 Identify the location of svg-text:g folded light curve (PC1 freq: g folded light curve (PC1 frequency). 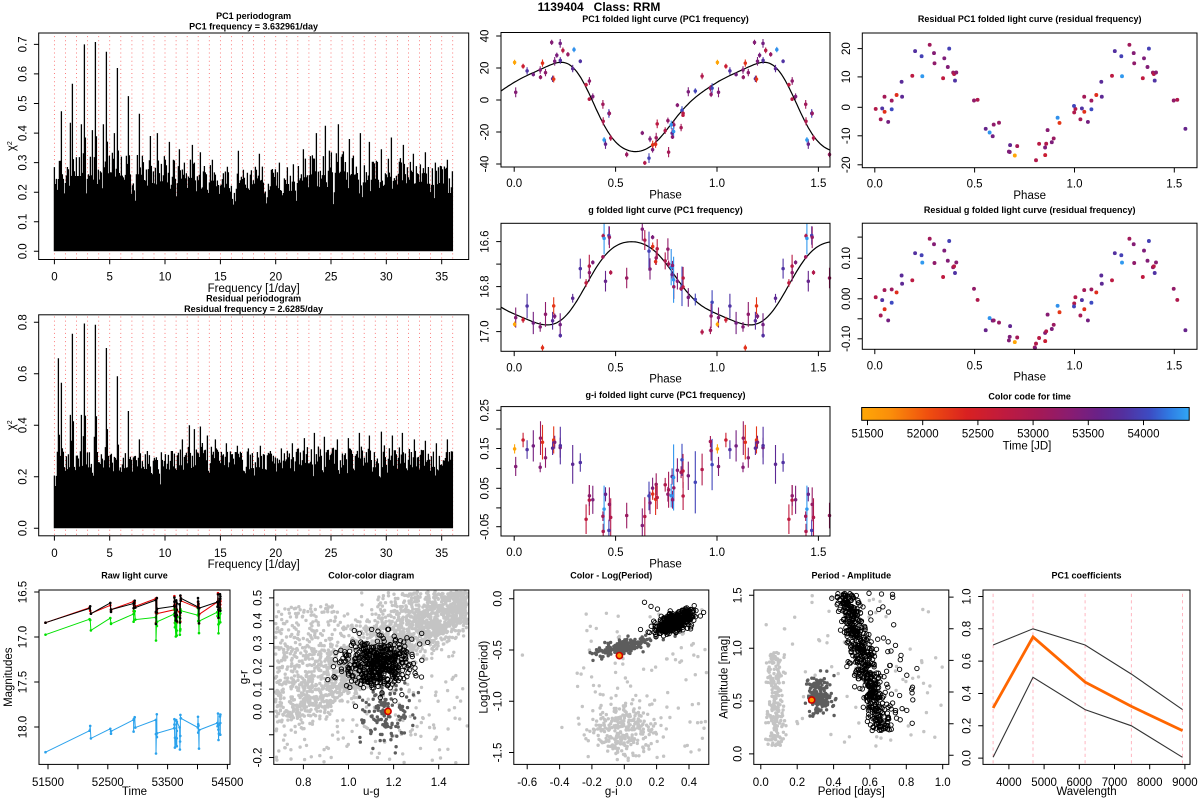
(665, 210).